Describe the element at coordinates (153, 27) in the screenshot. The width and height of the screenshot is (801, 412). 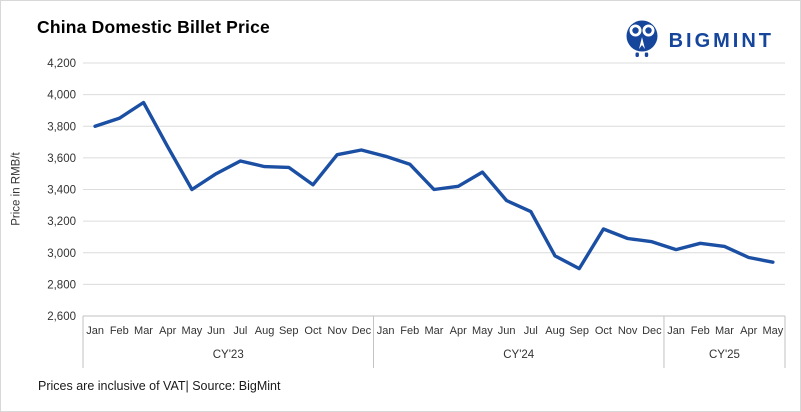
I see `chart-title: China Domestic Billet Price` at that location.